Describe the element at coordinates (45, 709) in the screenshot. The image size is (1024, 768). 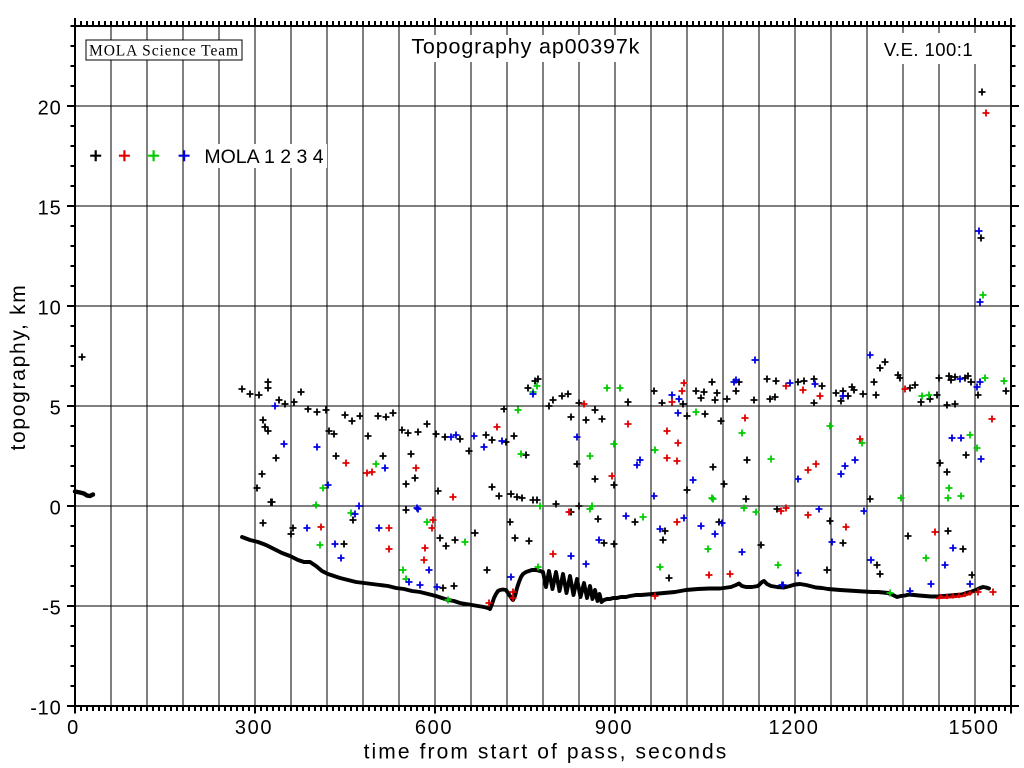
I see `svg-text: -10` at that location.